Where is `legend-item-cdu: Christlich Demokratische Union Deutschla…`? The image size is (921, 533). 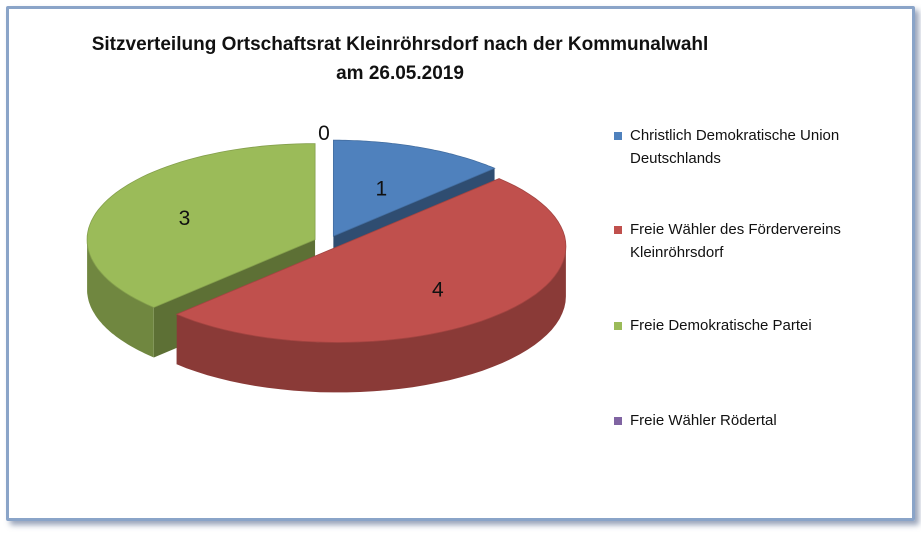
legend-item-cdu: Christlich Demokratische Union Deutschla… is located at coordinates (759, 147).